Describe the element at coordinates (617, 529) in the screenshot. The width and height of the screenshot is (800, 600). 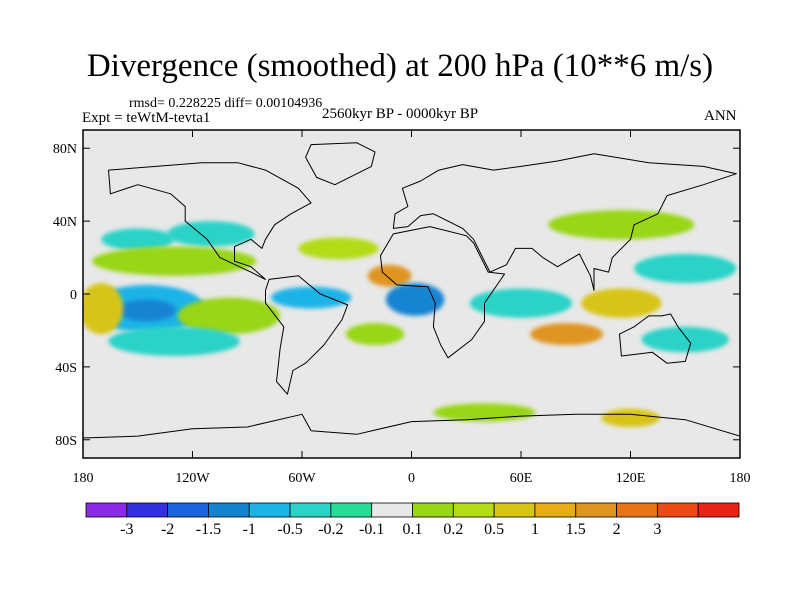
I see `colorbar-label: 2` at that location.